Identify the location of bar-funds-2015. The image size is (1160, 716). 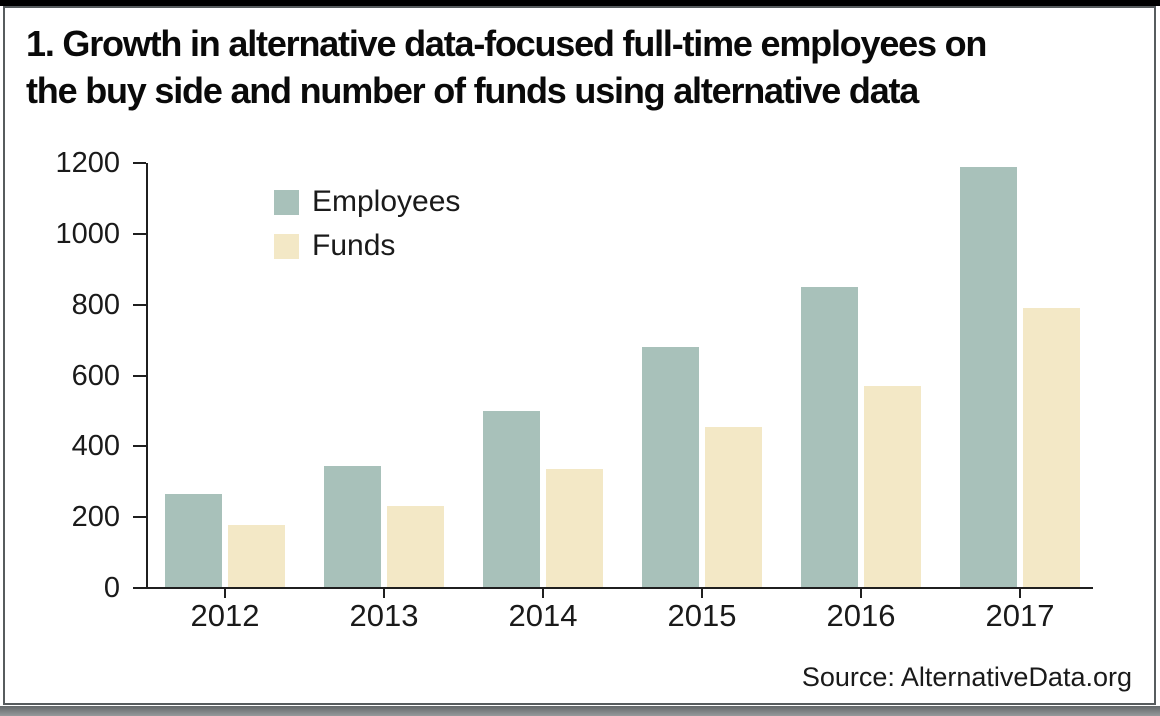
(733, 507).